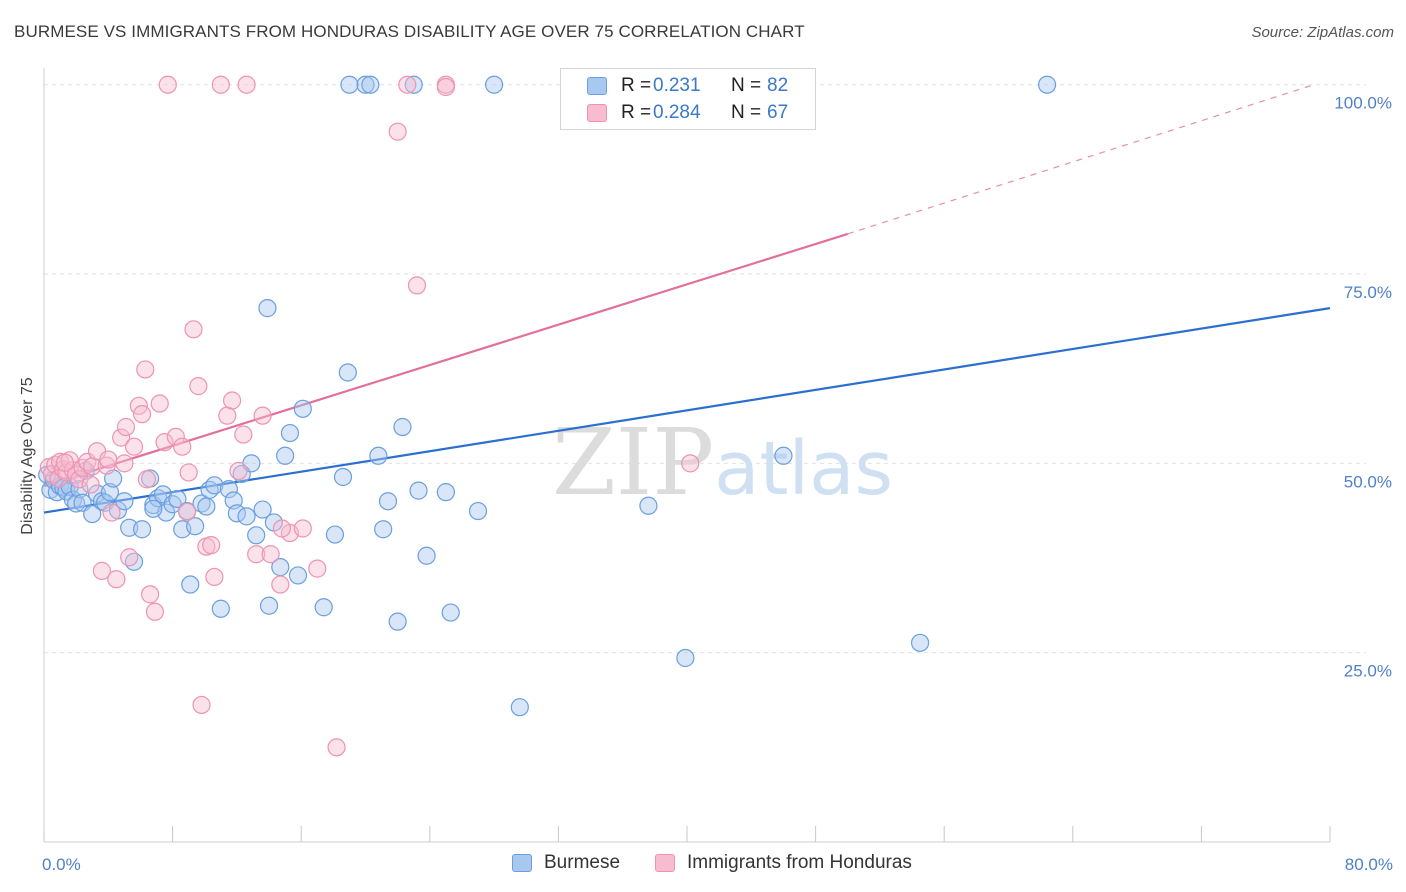 The width and height of the screenshot is (1406, 892). What do you see at coordinates (722, 462) in the screenshot?
I see `watermark: ZIPatlas` at bounding box center [722, 462].